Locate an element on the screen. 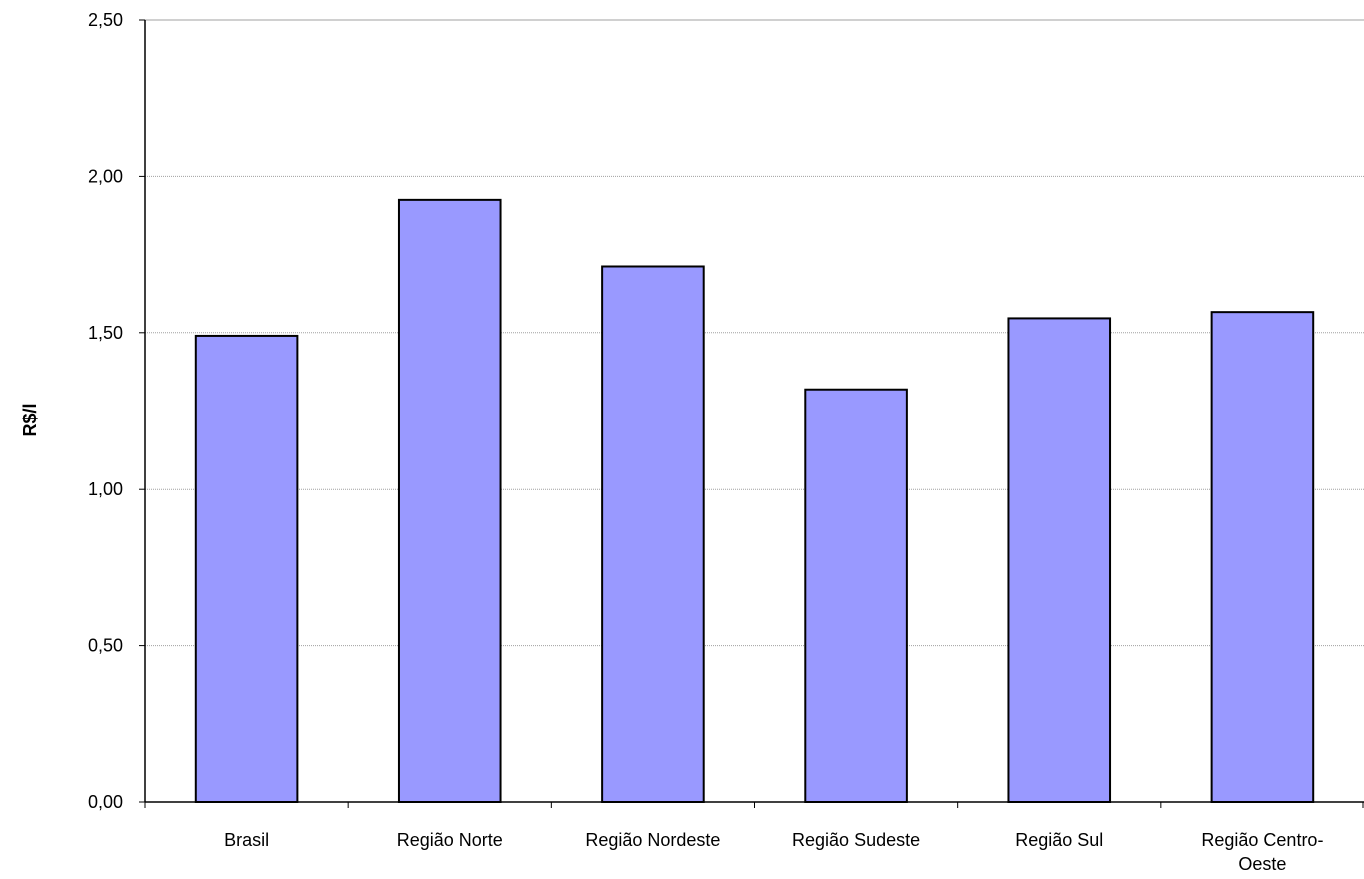  y-axis-title: R$/l is located at coordinates (30, 419).